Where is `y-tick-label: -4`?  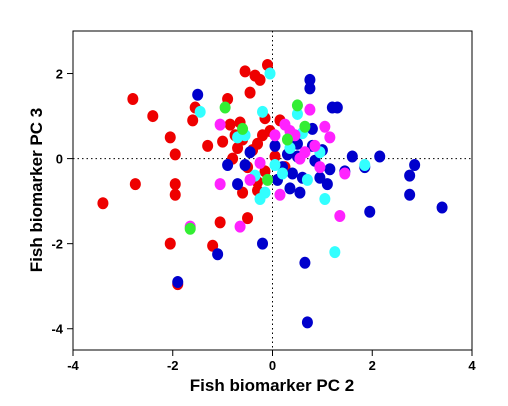 y-tick-label: -4 is located at coordinates (57, 329).